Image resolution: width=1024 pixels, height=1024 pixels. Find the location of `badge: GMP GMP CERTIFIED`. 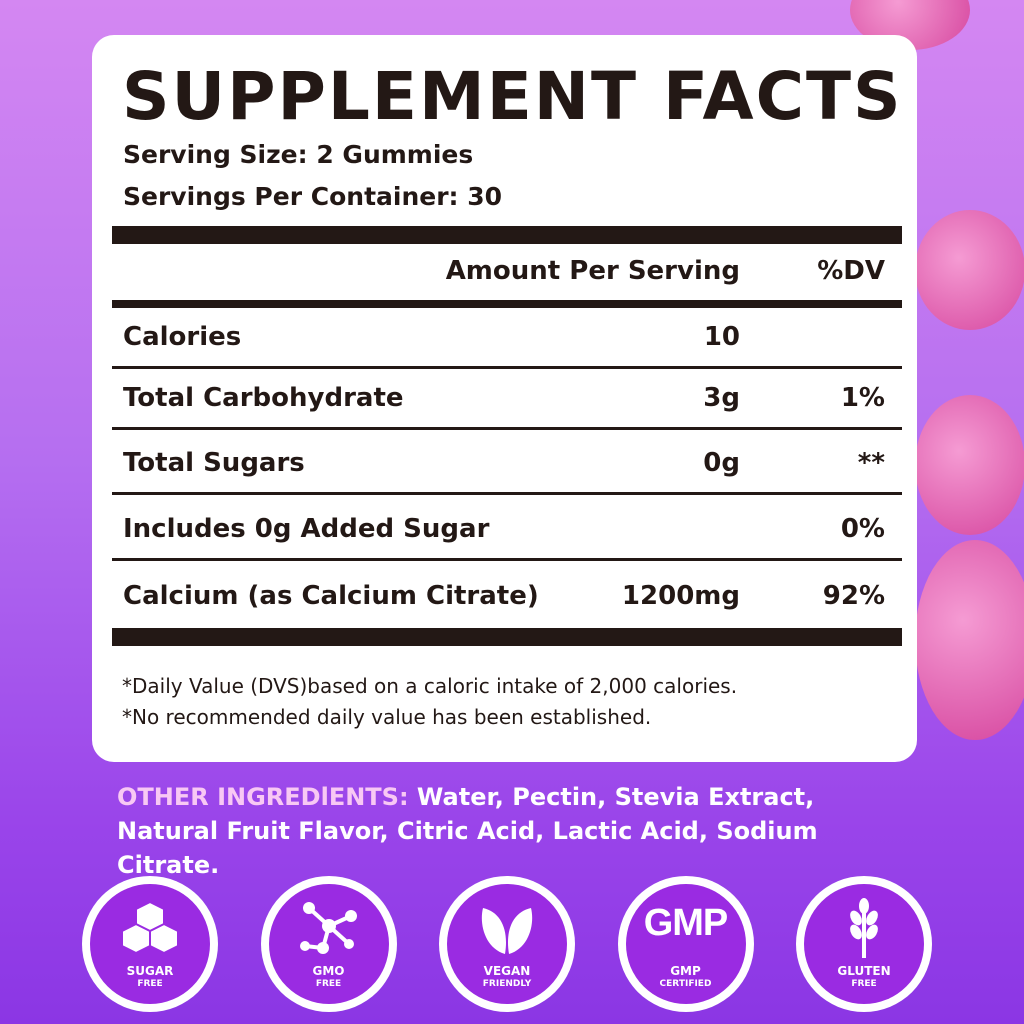

badge: GMP GMP CERTIFIED is located at coordinates (685, 944).